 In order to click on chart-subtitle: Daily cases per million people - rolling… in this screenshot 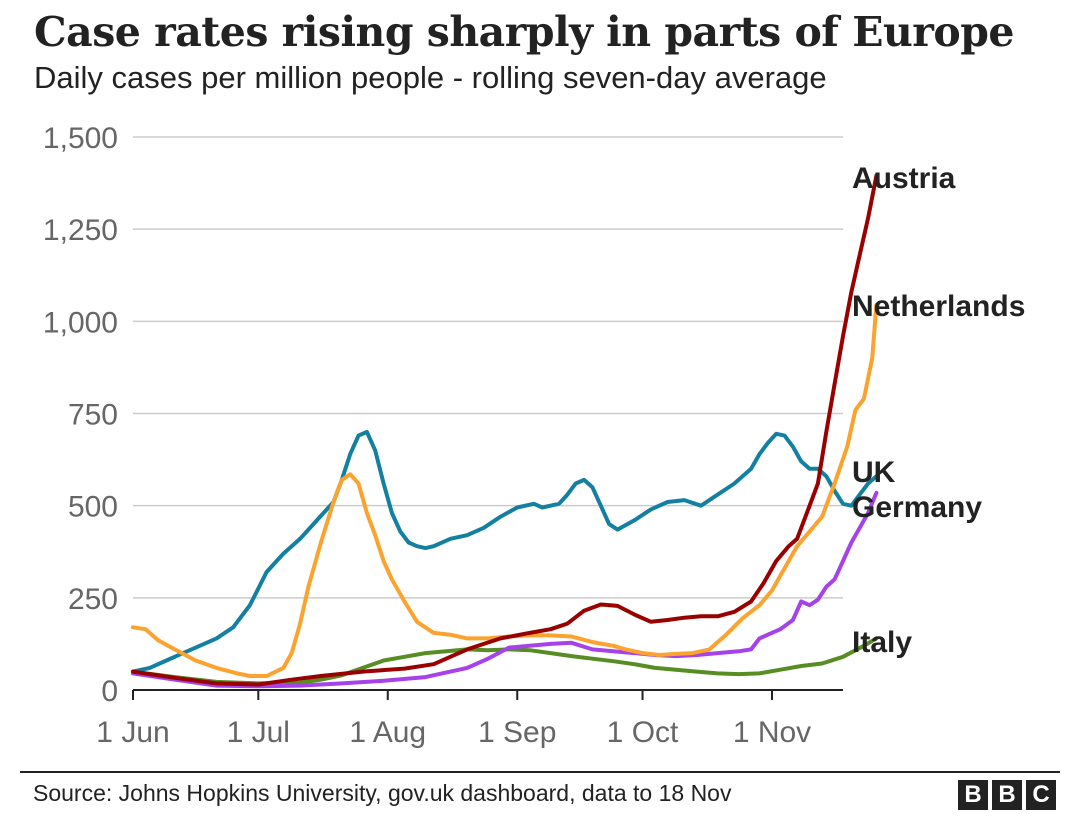, I will do `click(430, 77)`.